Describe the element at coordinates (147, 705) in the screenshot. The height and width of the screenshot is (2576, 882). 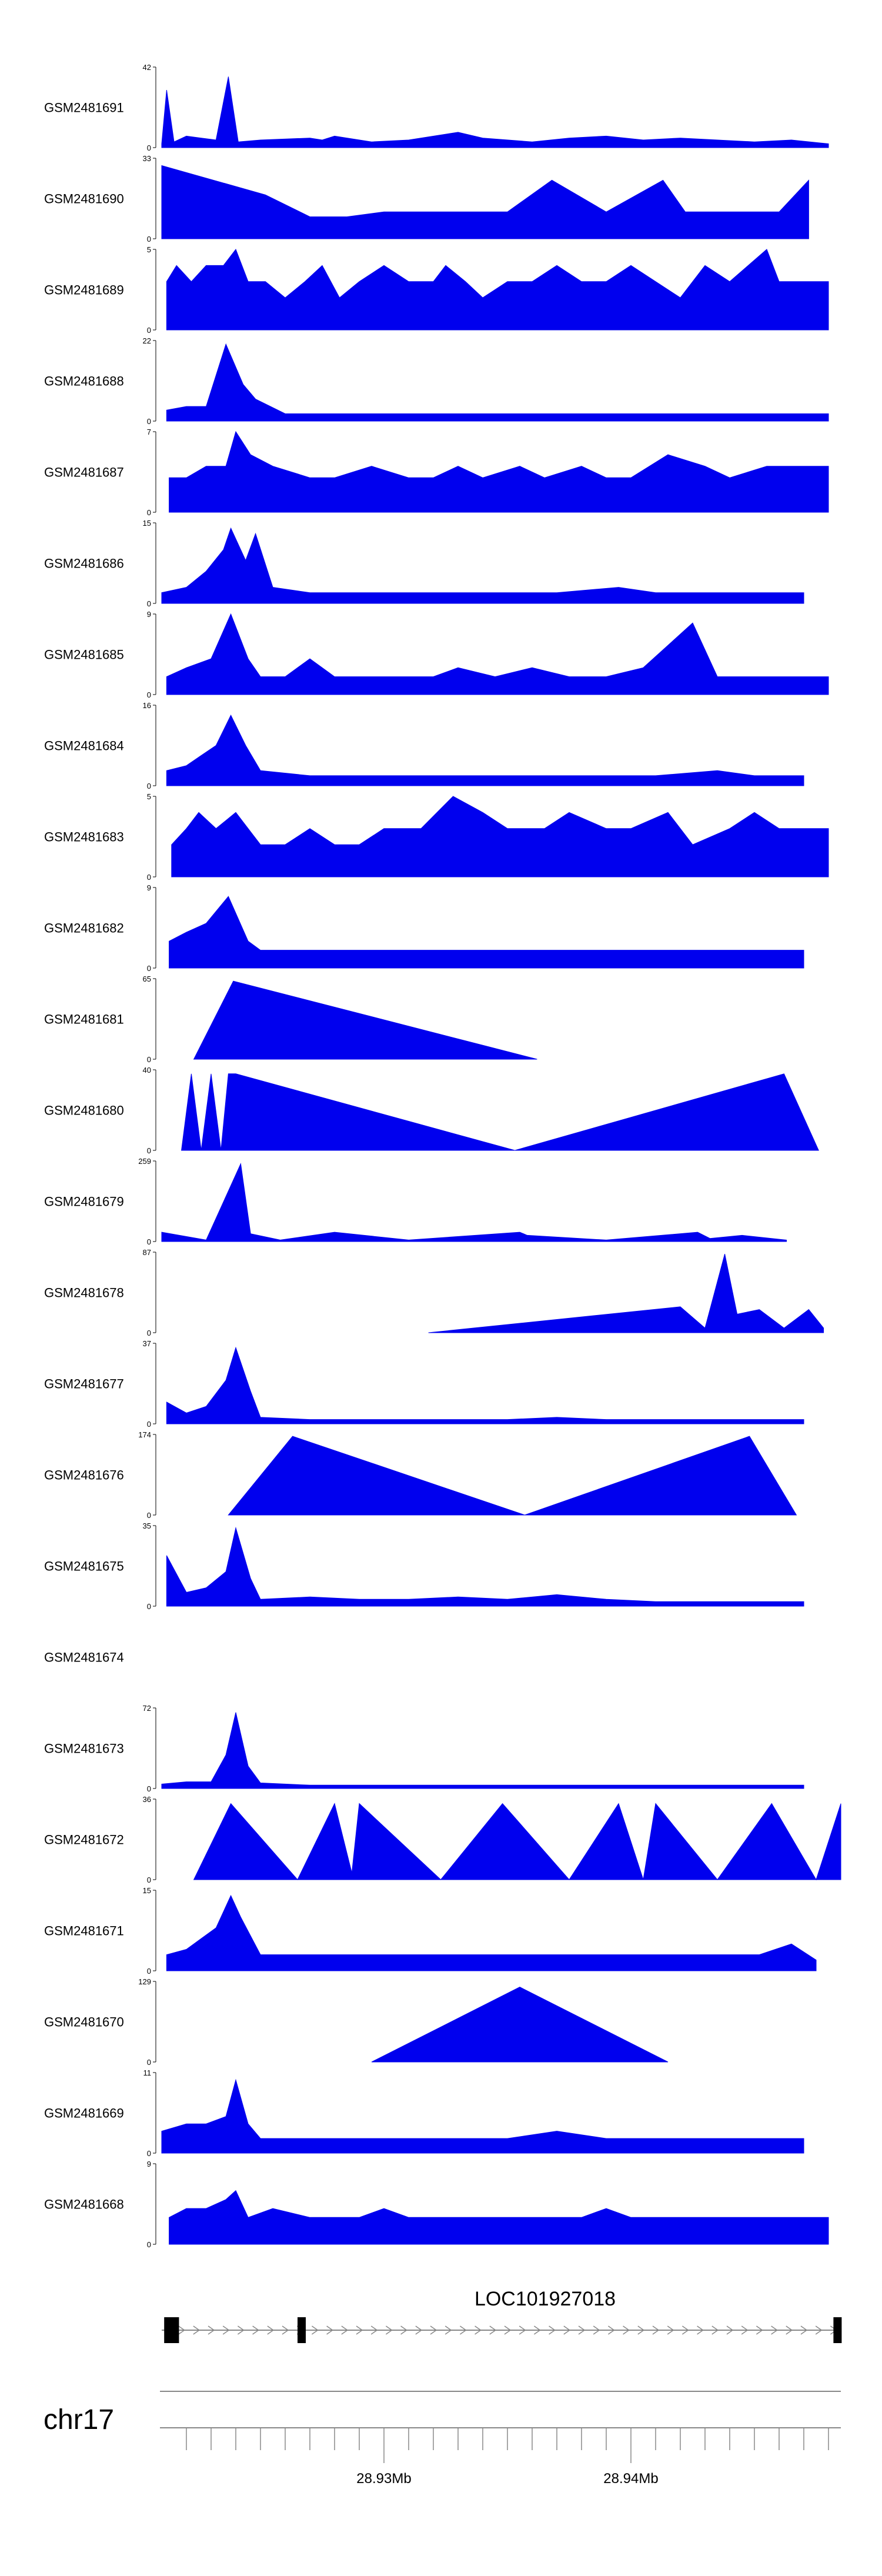
I see `y-max-label: 16` at that location.